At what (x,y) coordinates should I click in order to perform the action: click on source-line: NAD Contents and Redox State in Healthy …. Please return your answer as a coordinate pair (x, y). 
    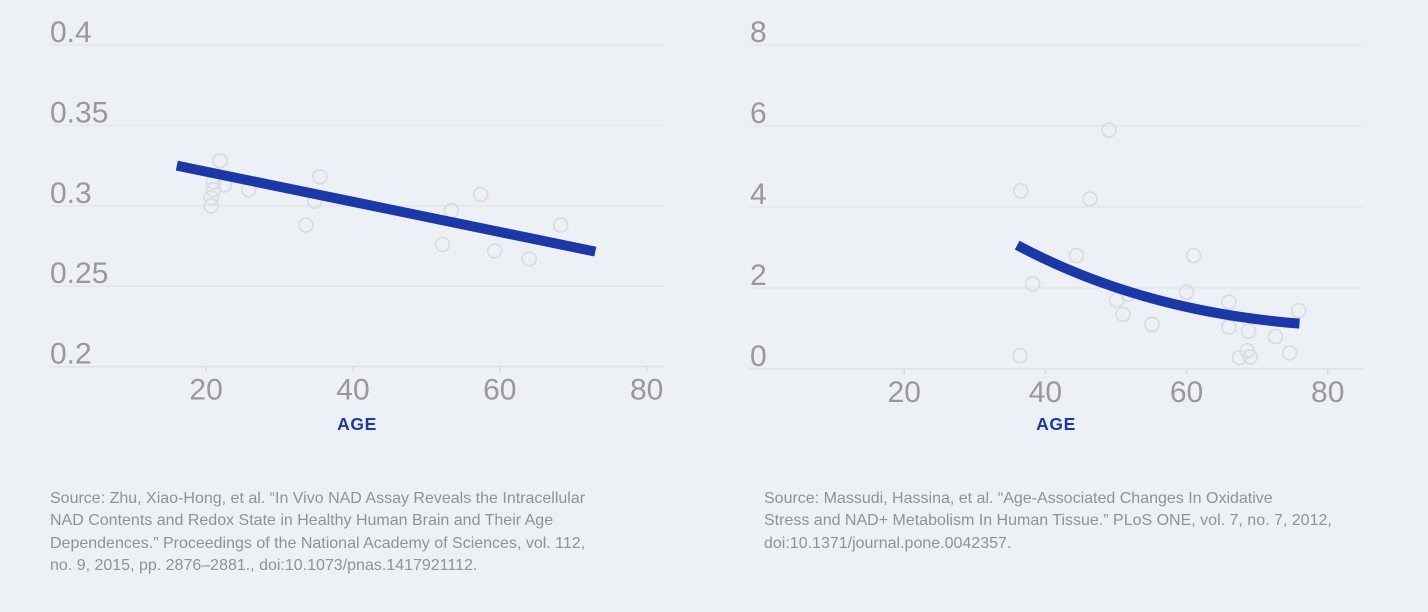
    Looking at the image, I should click on (302, 521).